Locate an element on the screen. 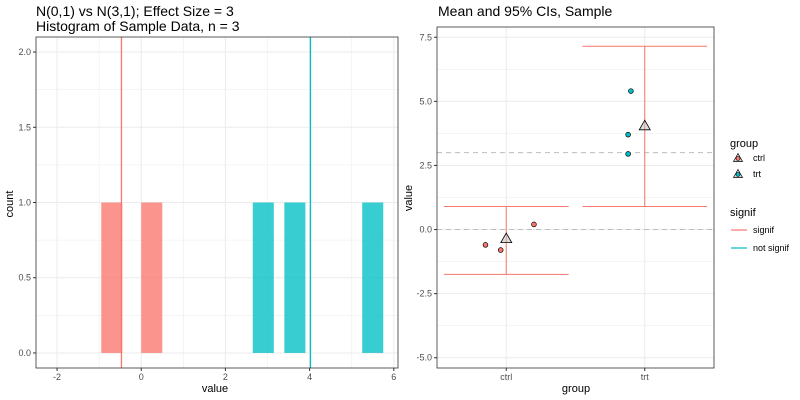 Image resolution: width=800 pixels, height=400 pixels. legend-label-ctrl: ctrl is located at coordinates (759, 158).